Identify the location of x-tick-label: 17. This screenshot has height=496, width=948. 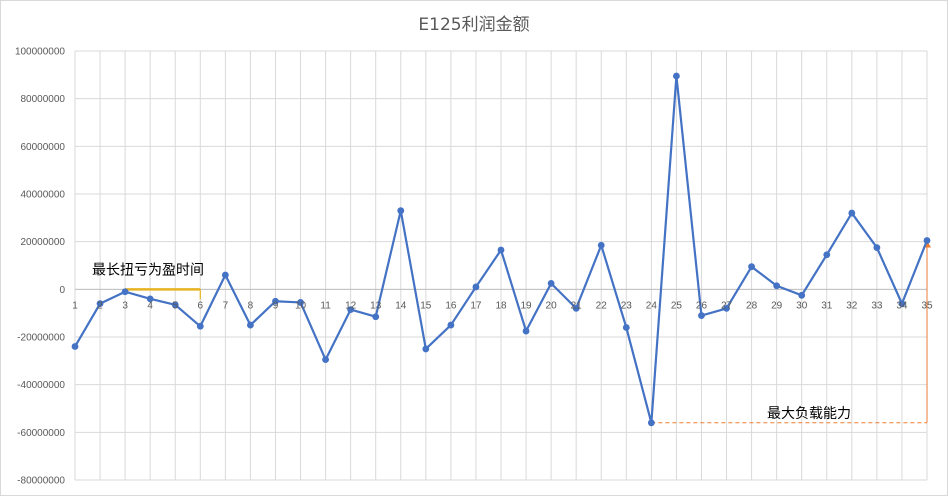
(476, 305).